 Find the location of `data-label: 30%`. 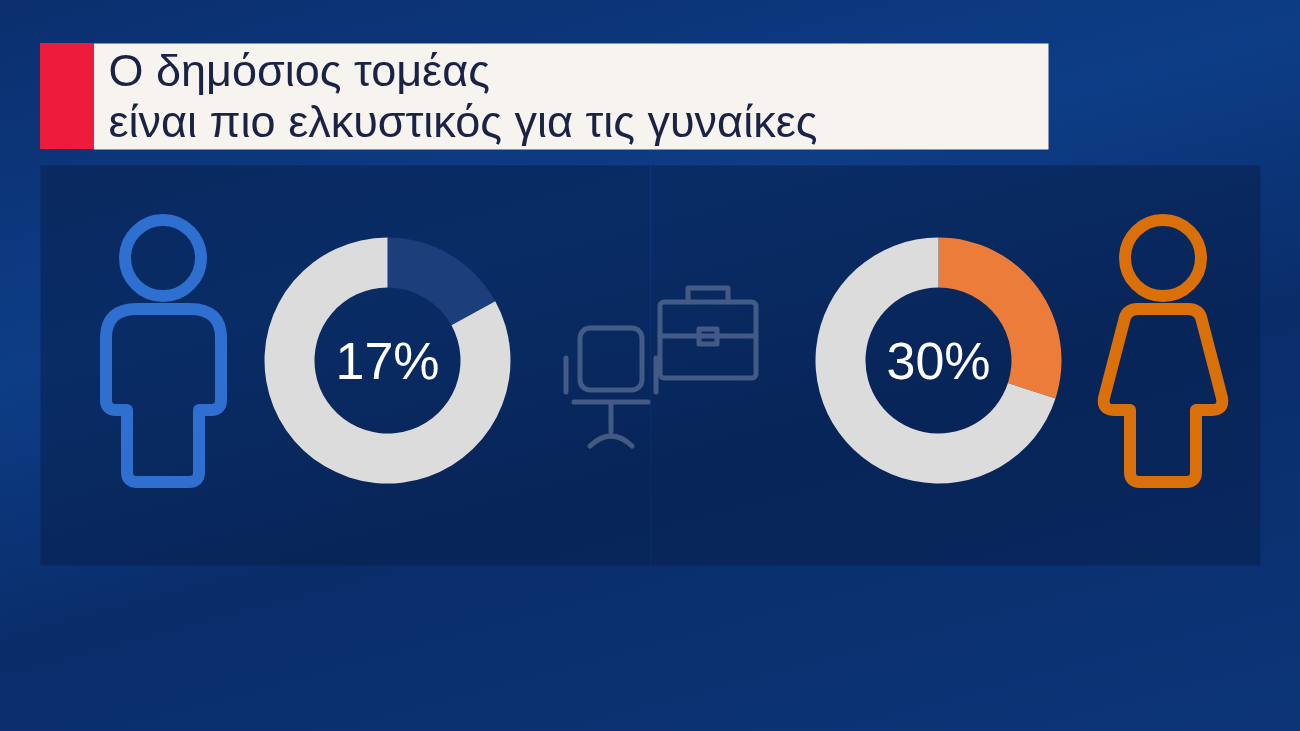

data-label: 30% is located at coordinates (938, 360).